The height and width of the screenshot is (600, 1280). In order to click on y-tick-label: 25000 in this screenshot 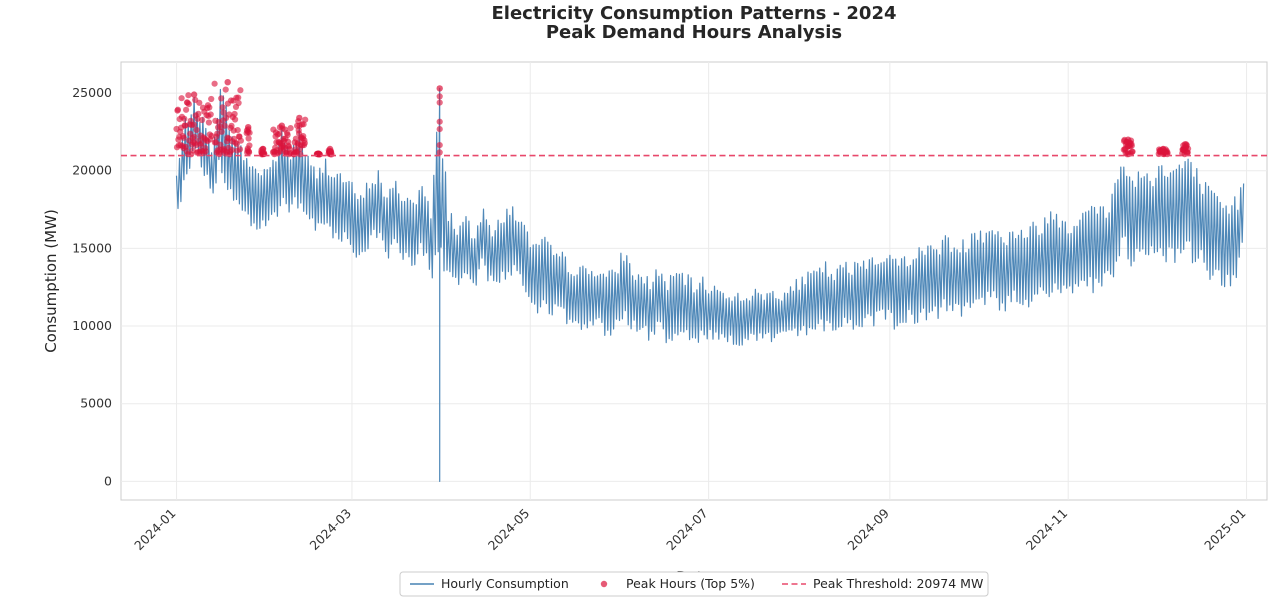, I will do `click(92, 92)`.